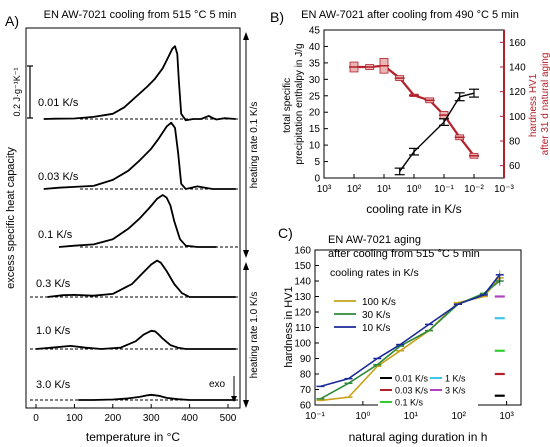 Image resolution: width=550 pixels, height=447 pixels. I want to click on curve-label: 3.0 K/s, so click(53, 385).